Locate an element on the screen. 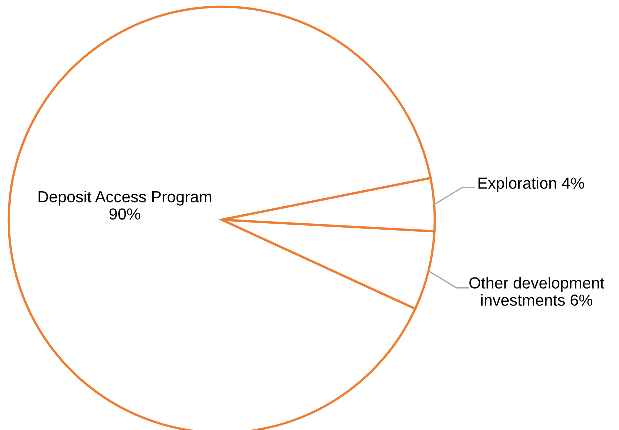 This screenshot has height=430, width=619. slice-label: Exploration 4% is located at coordinates (531, 184).